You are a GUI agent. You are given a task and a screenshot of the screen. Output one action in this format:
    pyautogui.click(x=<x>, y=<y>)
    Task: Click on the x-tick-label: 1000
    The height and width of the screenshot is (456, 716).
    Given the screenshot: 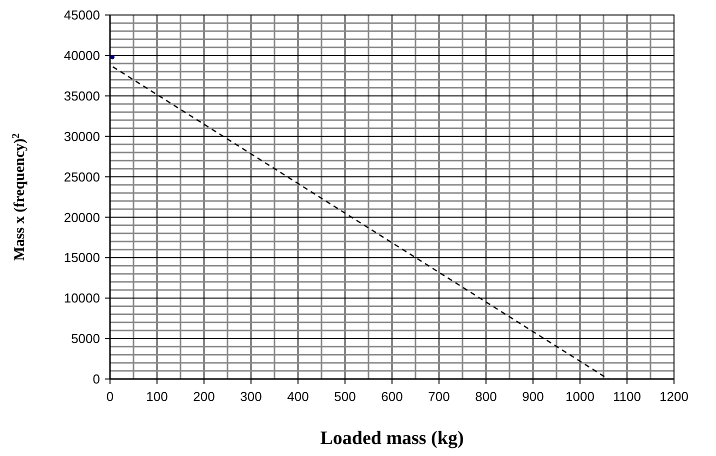 What is the action you would take?
    pyautogui.click(x=580, y=396)
    